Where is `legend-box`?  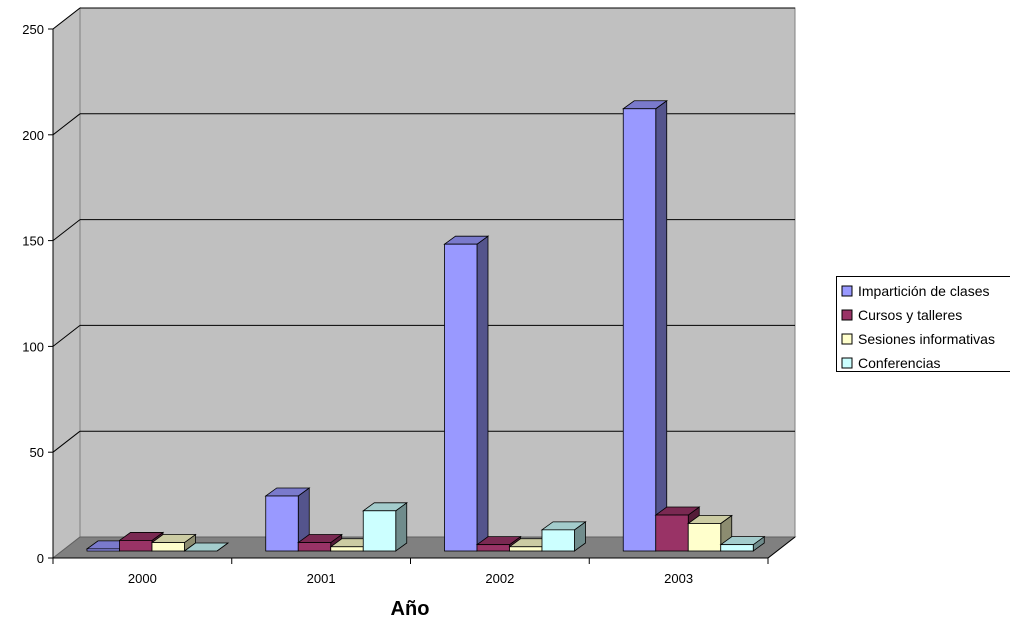 legend-box is located at coordinates (923, 324).